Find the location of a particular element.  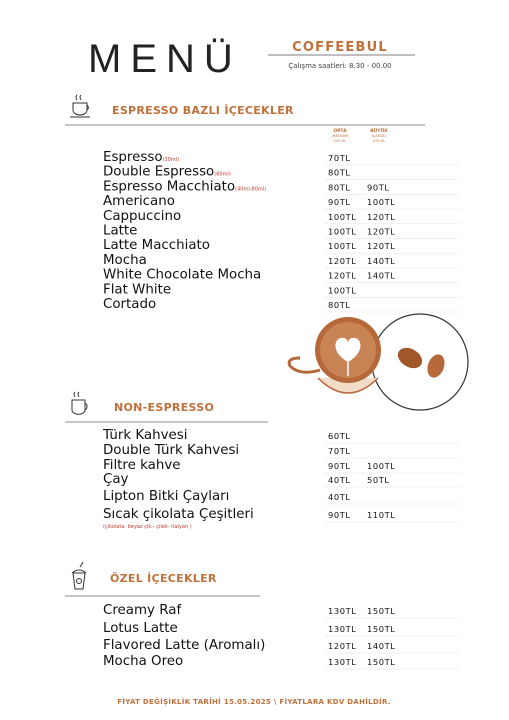

menu-title: MENÜ is located at coordinates (165, 59).